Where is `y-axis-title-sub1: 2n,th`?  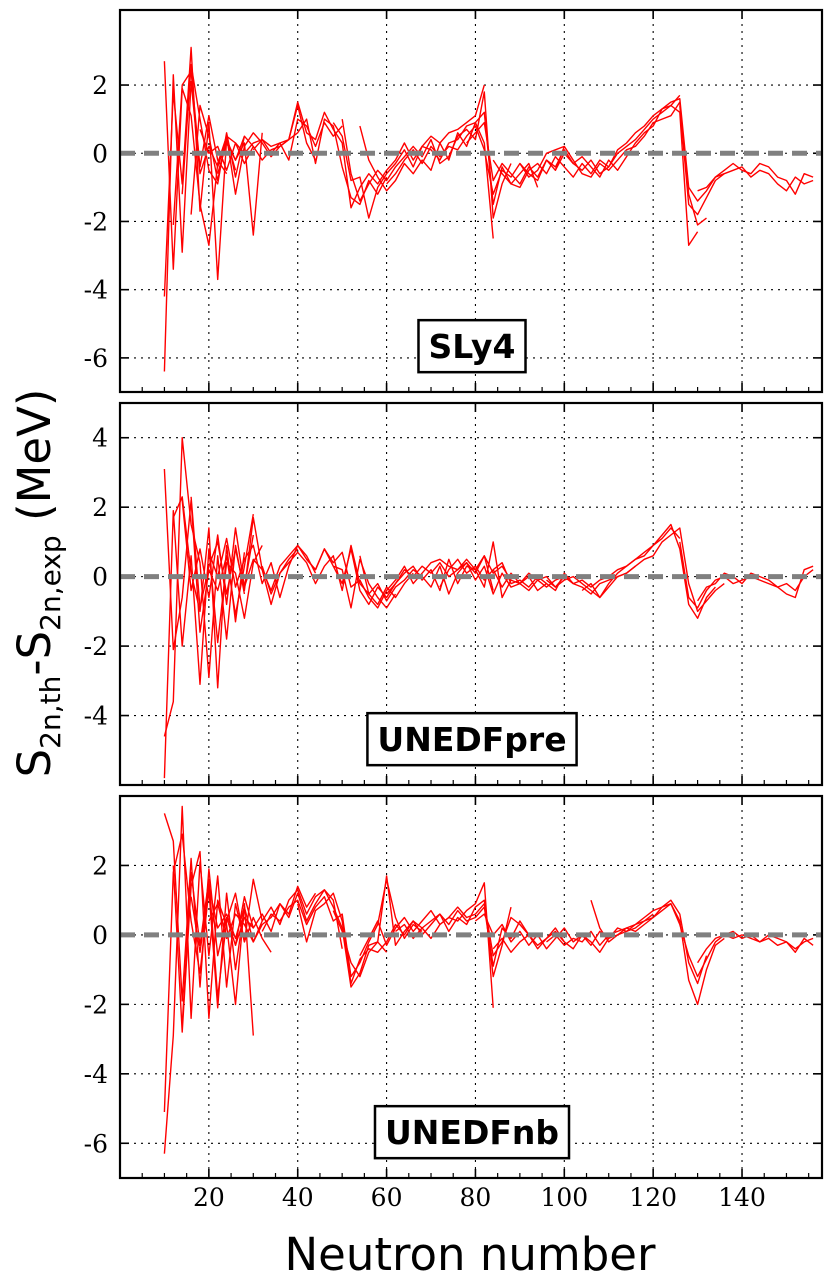
y-axis-title-sub1: 2n,th is located at coordinates (50, 712).